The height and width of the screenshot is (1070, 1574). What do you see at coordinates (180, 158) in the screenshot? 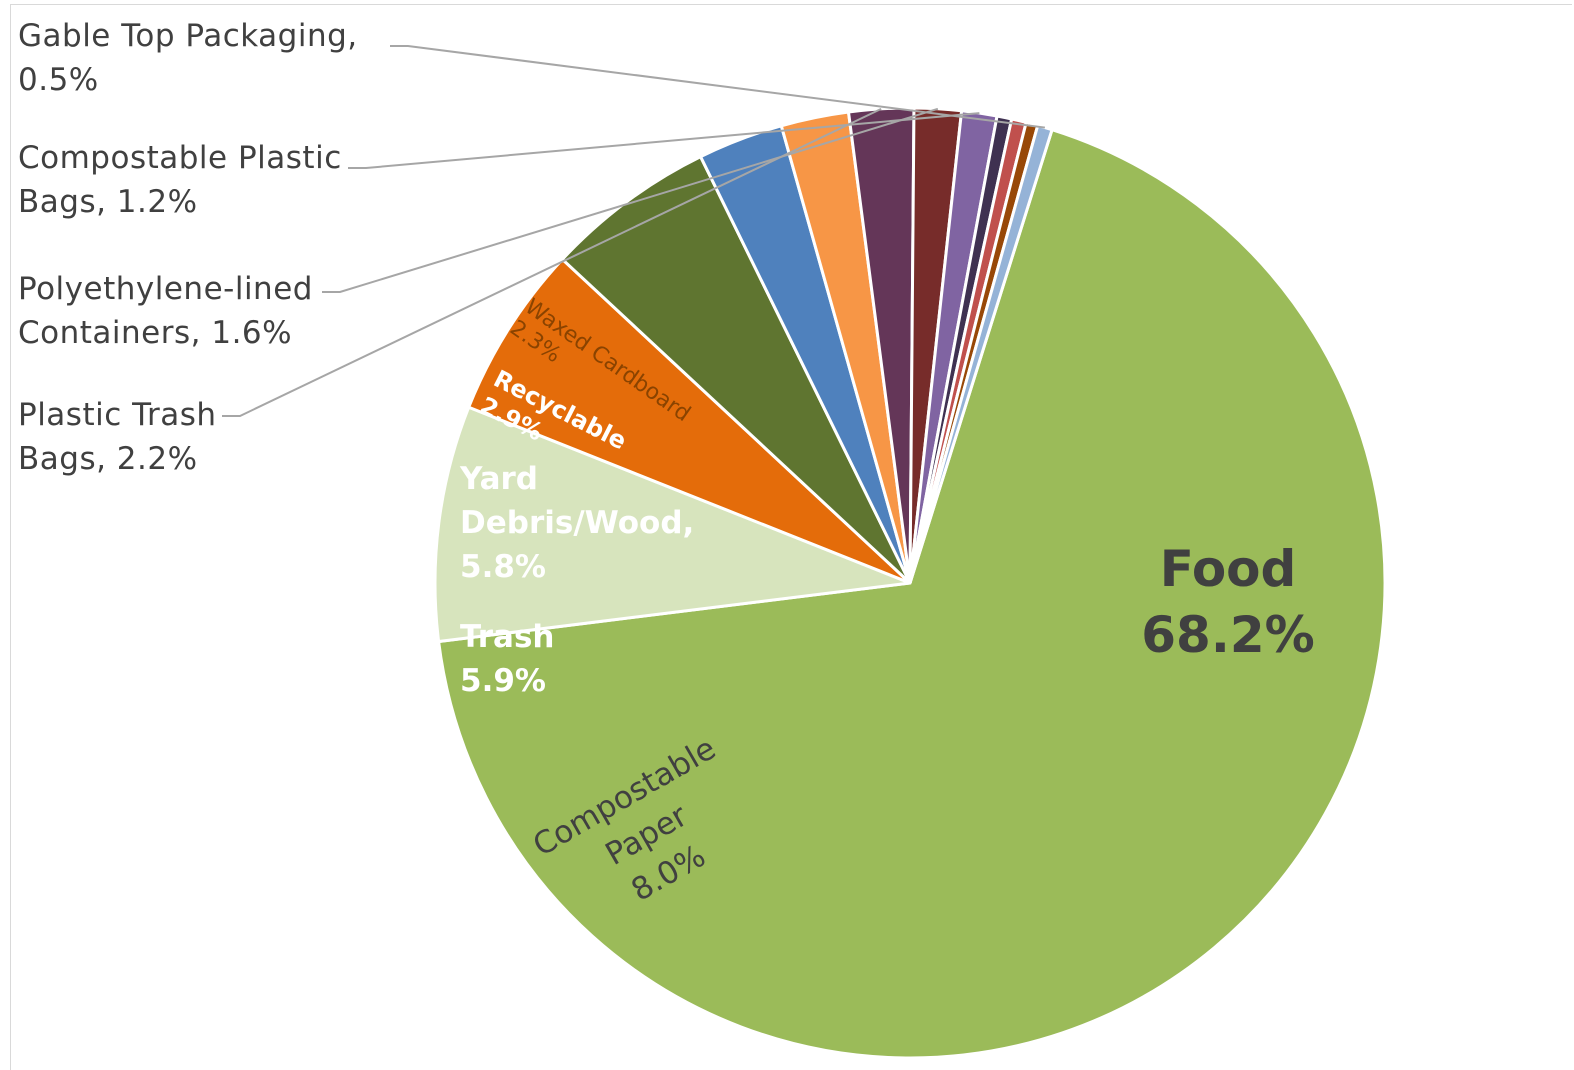
I see `callout-line-1: Compostable Plastic` at bounding box center [180, 158].